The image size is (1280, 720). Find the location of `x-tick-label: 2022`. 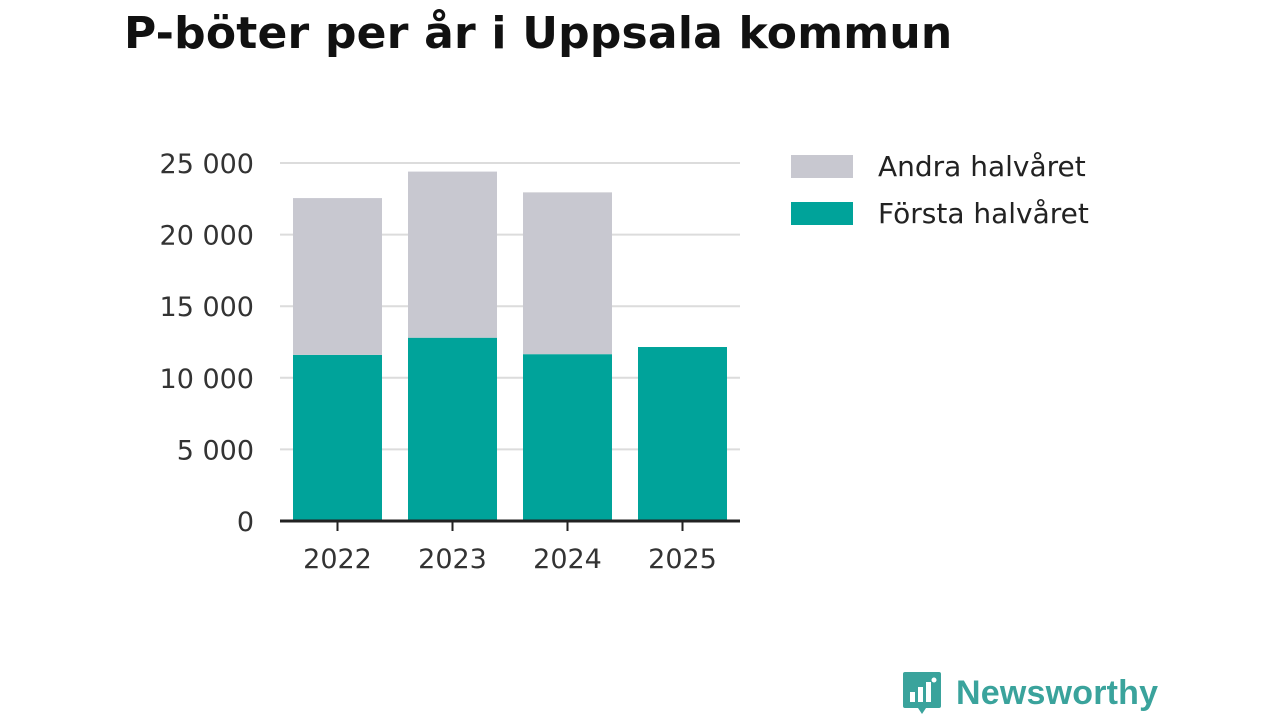

x-tick-label: 2022 is located at coordinates (337, 559).